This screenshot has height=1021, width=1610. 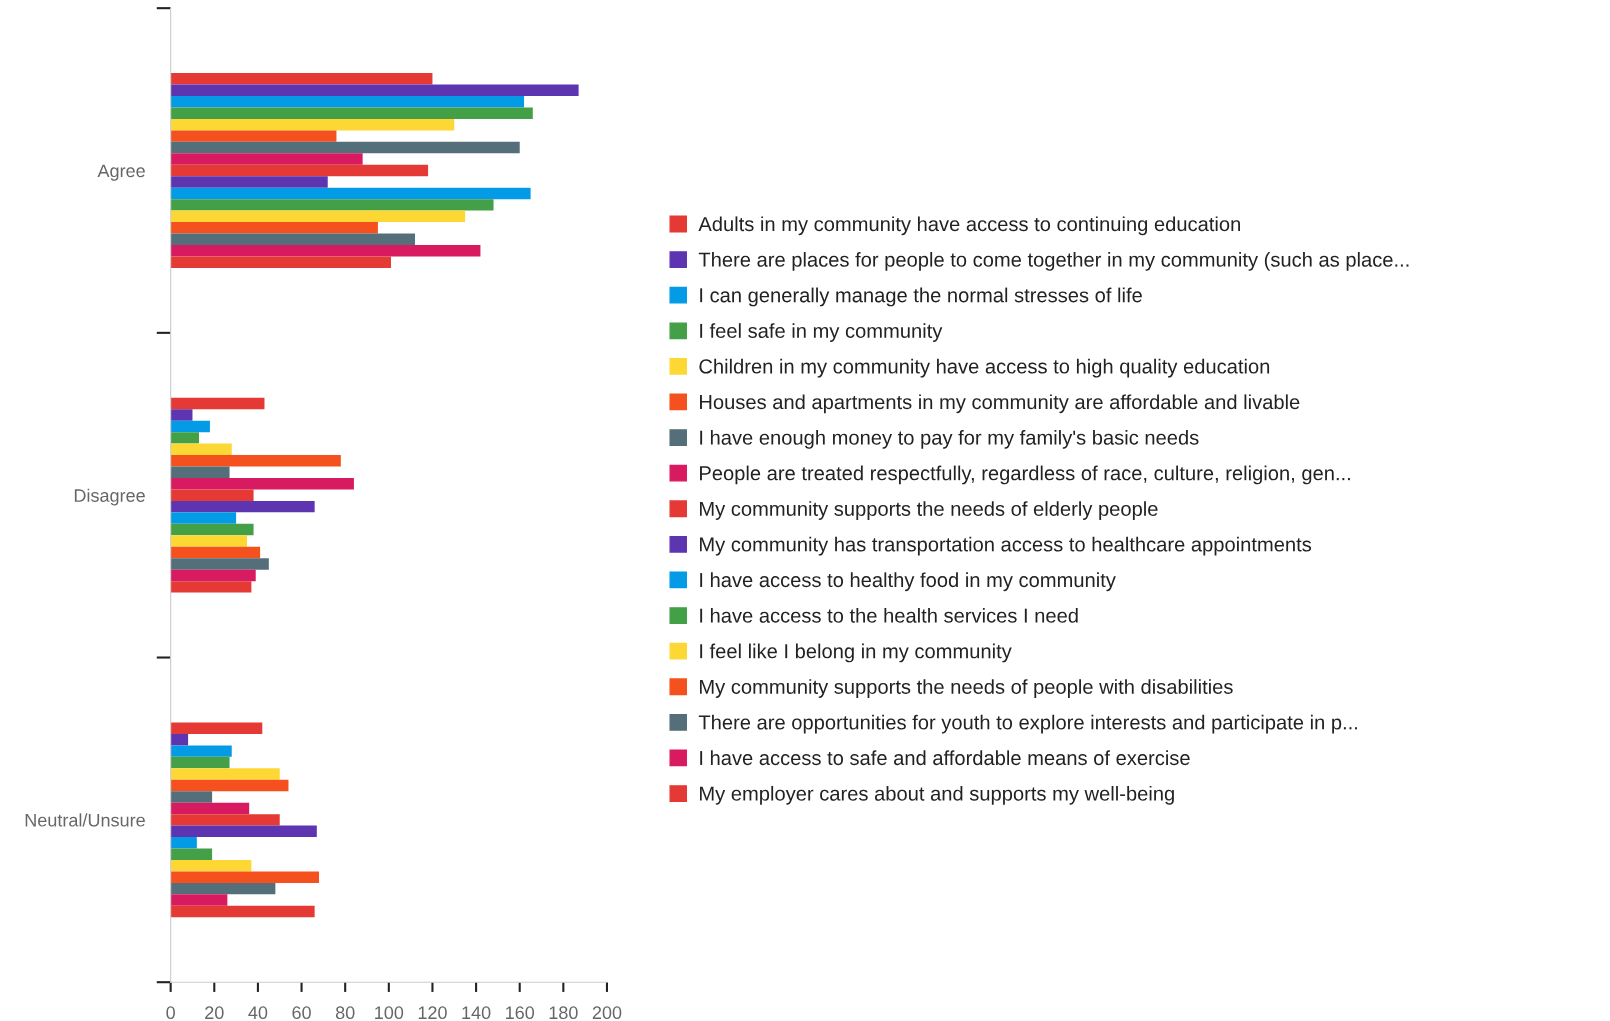 I want to click on y-tick-label: Agree, so click(x=121, y=172).